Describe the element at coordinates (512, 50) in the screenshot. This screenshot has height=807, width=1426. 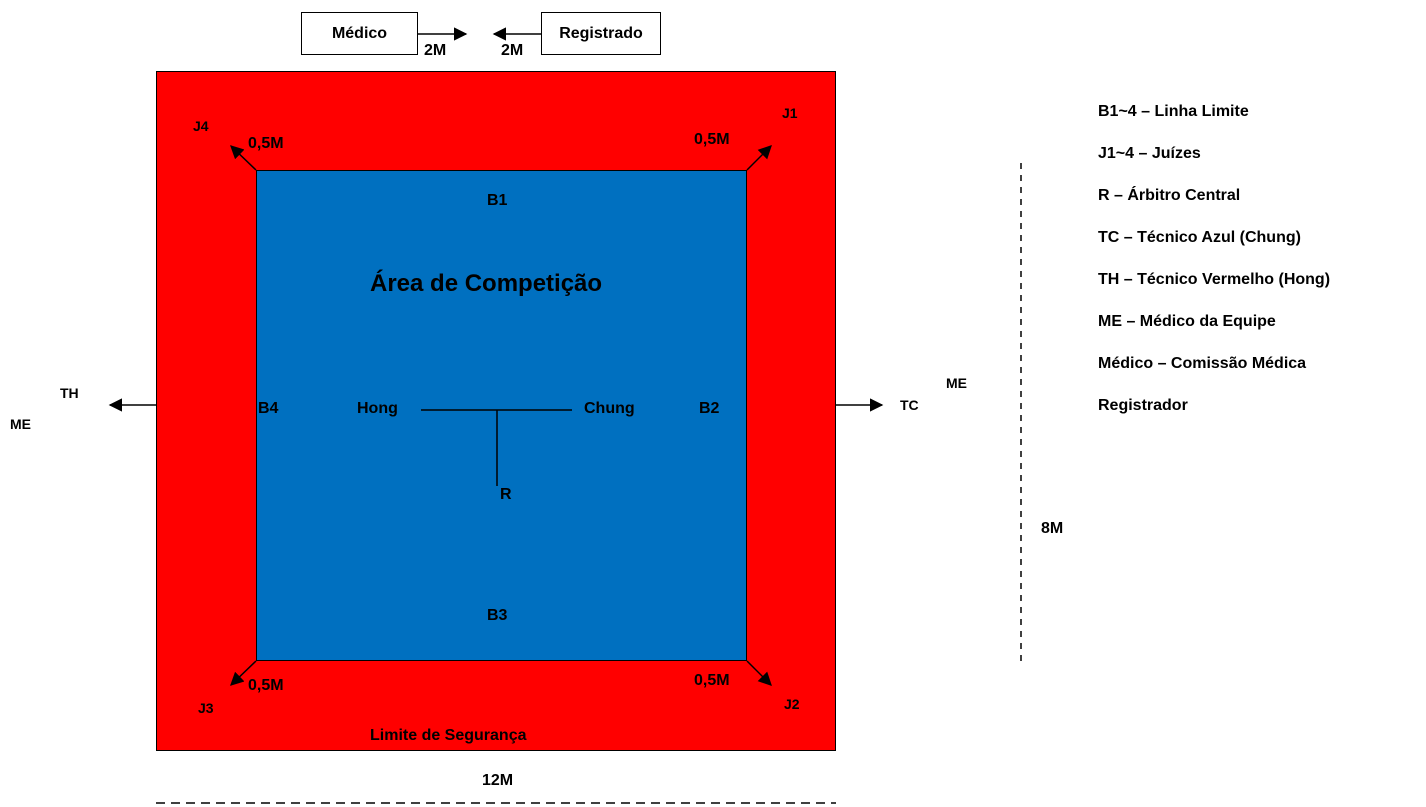
I see `registrado-distance: 2M` at that location.